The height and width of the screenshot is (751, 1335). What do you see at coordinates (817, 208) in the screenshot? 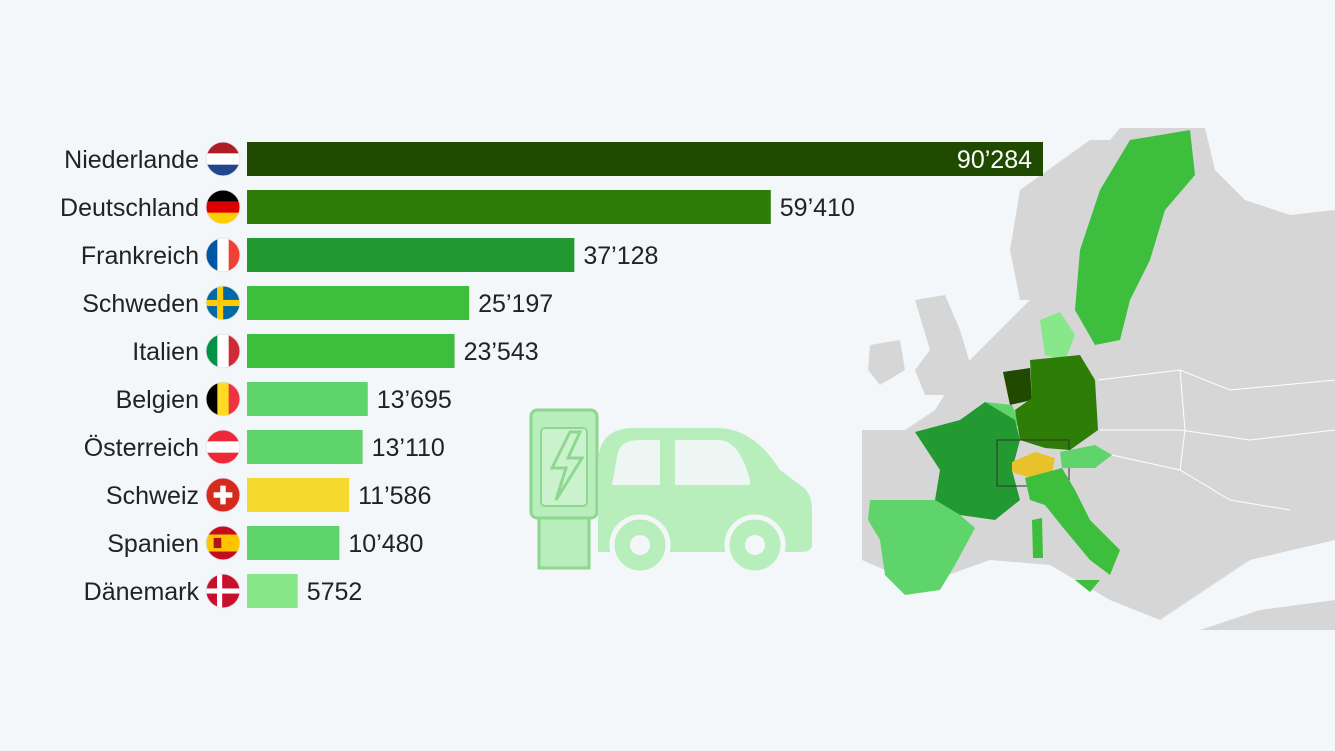
I see `value-label: 59’410` at bounding box center [817, 208].